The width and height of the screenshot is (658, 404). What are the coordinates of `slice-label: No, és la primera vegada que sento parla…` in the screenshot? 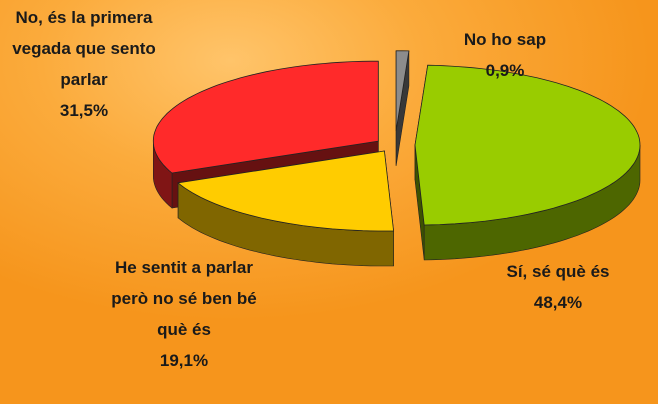 It's located at (84, 64).